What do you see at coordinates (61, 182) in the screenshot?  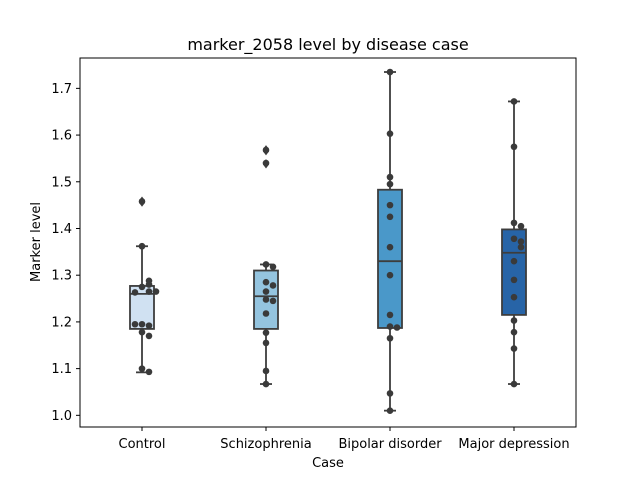 I see `y-tick-label: 1.5` at bounding box center [61, 182].